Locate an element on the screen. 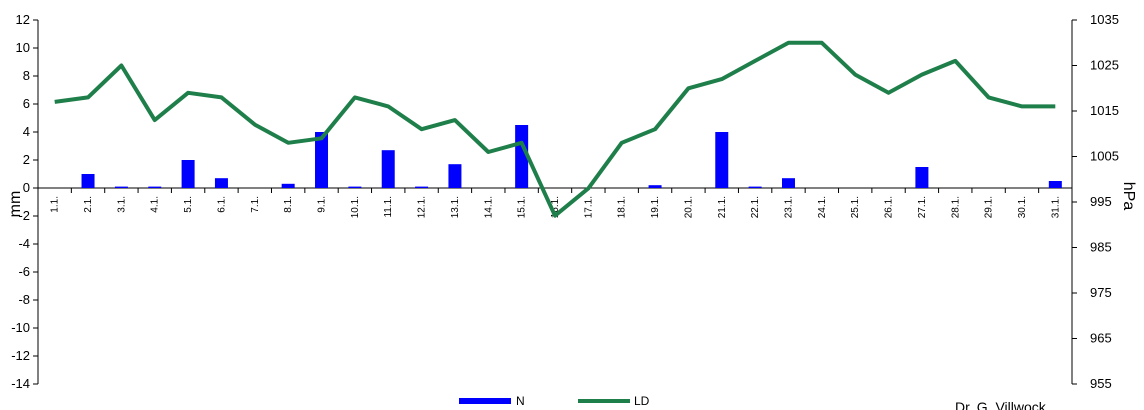 The image size is (1144, 410). y-right-tick-label: 1005 is located at coordinates (1104, 156).